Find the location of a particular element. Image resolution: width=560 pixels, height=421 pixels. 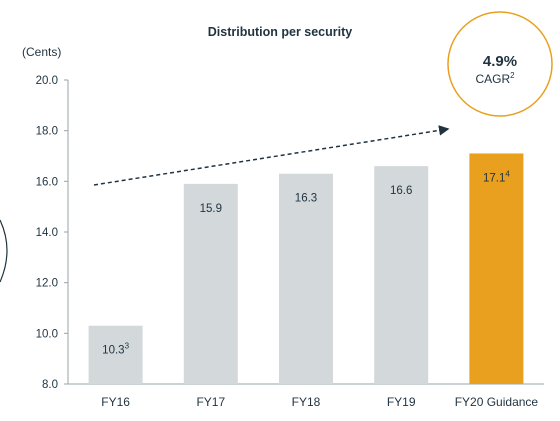

cagr-ring is located at coordinates (500, 64).